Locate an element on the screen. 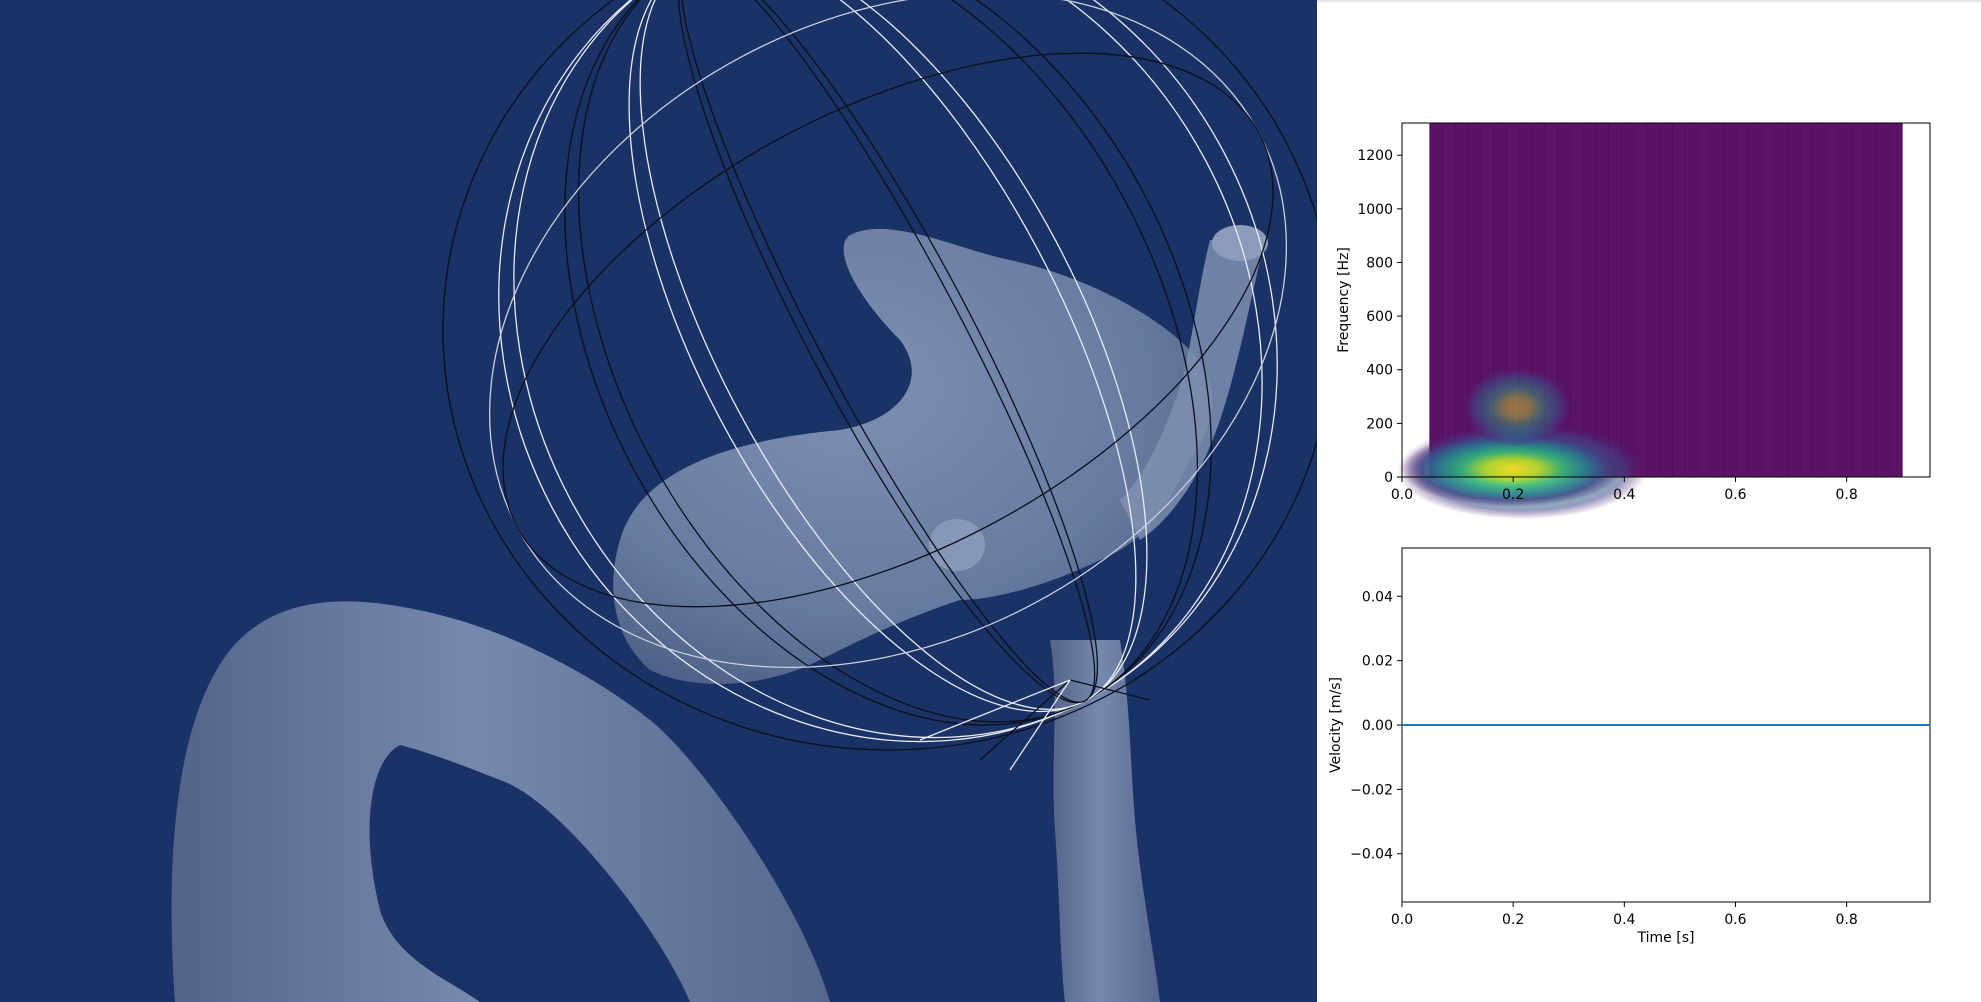 Image resolution: width=1981 pixels, height=1002 pixels. velocity-x-tick-label: 0.8 is located at coordinates (1846, 920).